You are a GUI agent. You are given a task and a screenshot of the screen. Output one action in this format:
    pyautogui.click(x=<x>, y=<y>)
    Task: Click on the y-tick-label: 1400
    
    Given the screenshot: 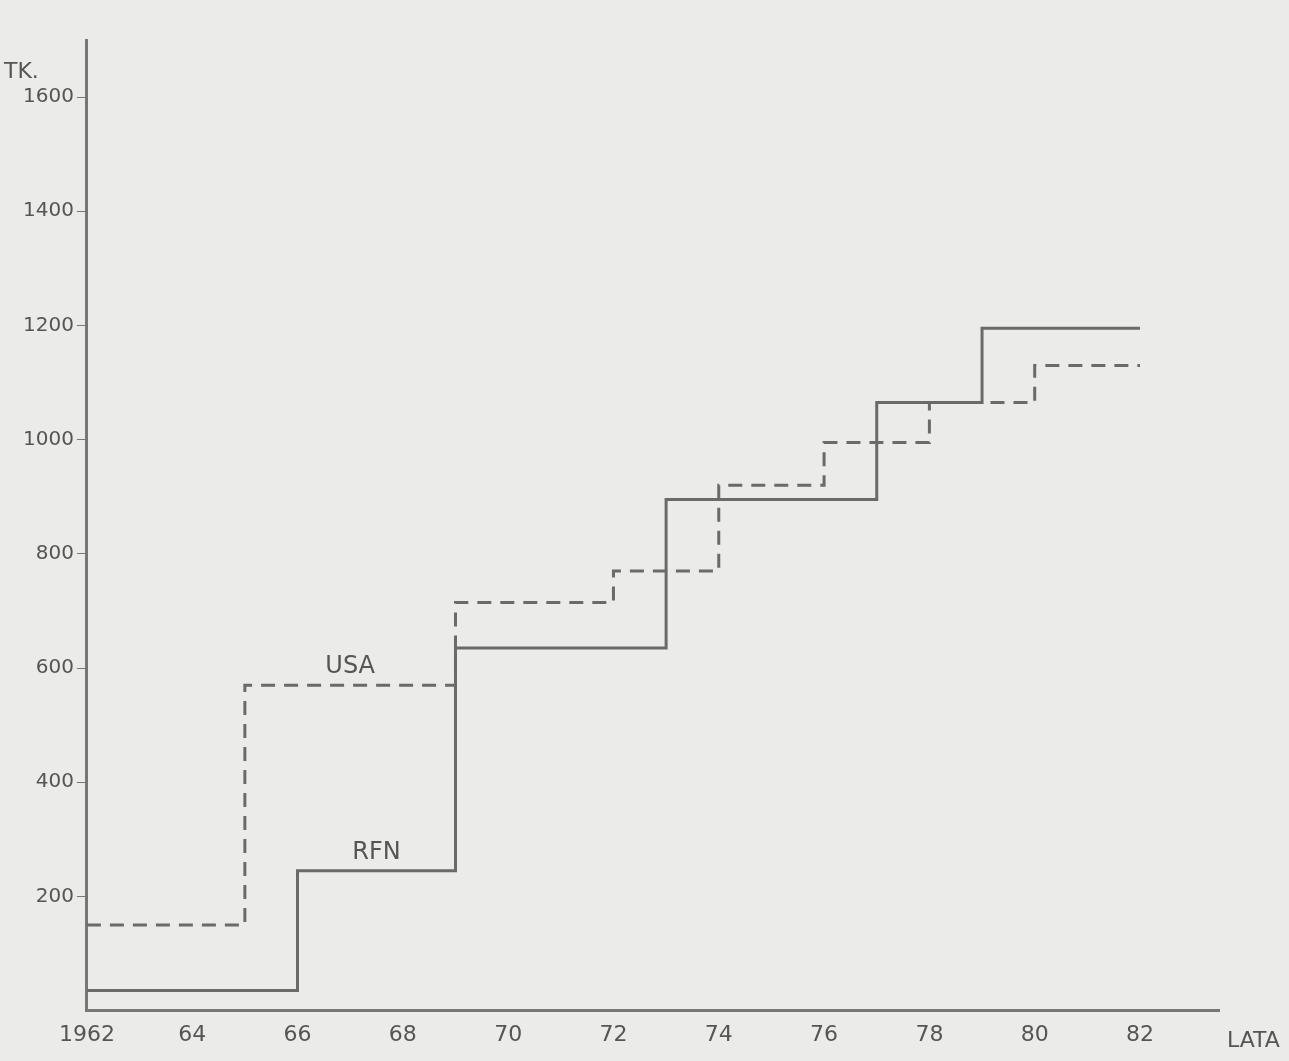 What is the action you would take?
    pyautogui.click(x=48, y=209)
    